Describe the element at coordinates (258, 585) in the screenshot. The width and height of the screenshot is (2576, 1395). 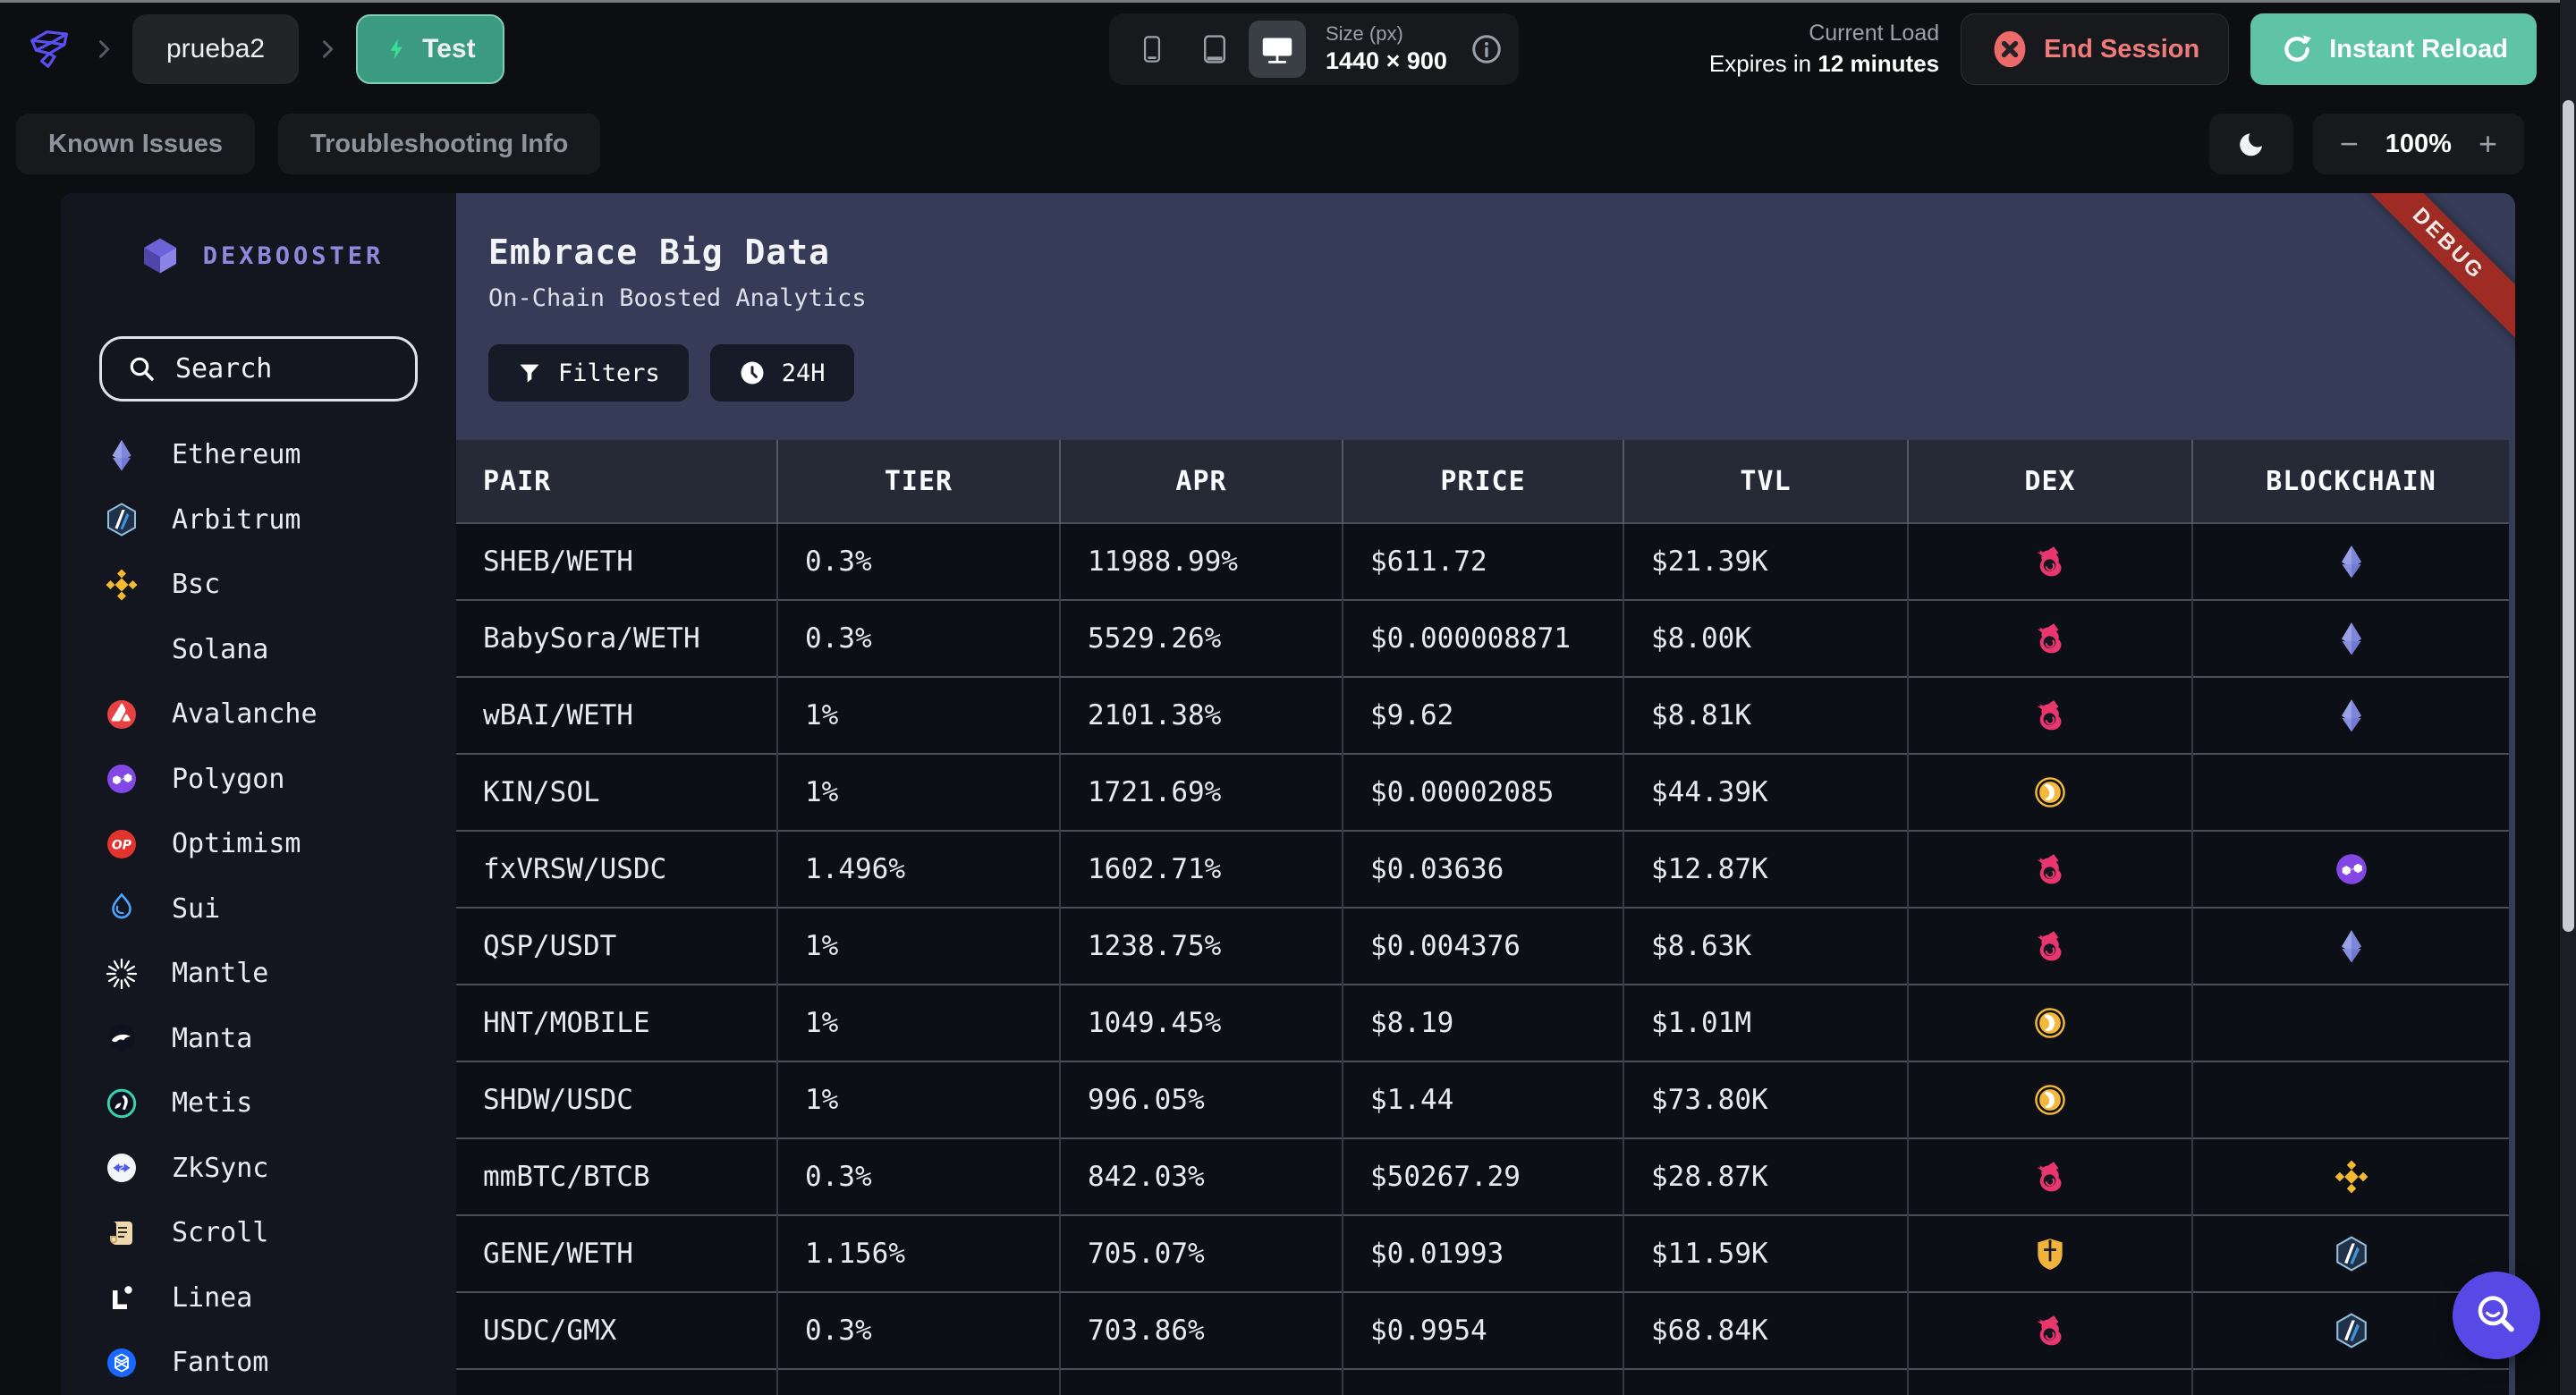
I see `sidebar-chain-item: Bsc` at that location.